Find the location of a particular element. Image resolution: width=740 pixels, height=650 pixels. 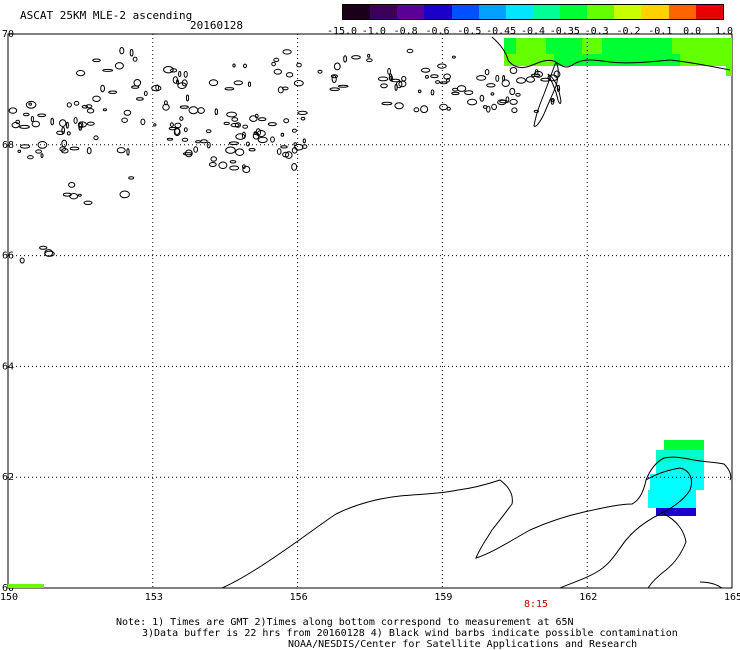

colorbar-label: -15.0 is located at coordinates (342, 31).